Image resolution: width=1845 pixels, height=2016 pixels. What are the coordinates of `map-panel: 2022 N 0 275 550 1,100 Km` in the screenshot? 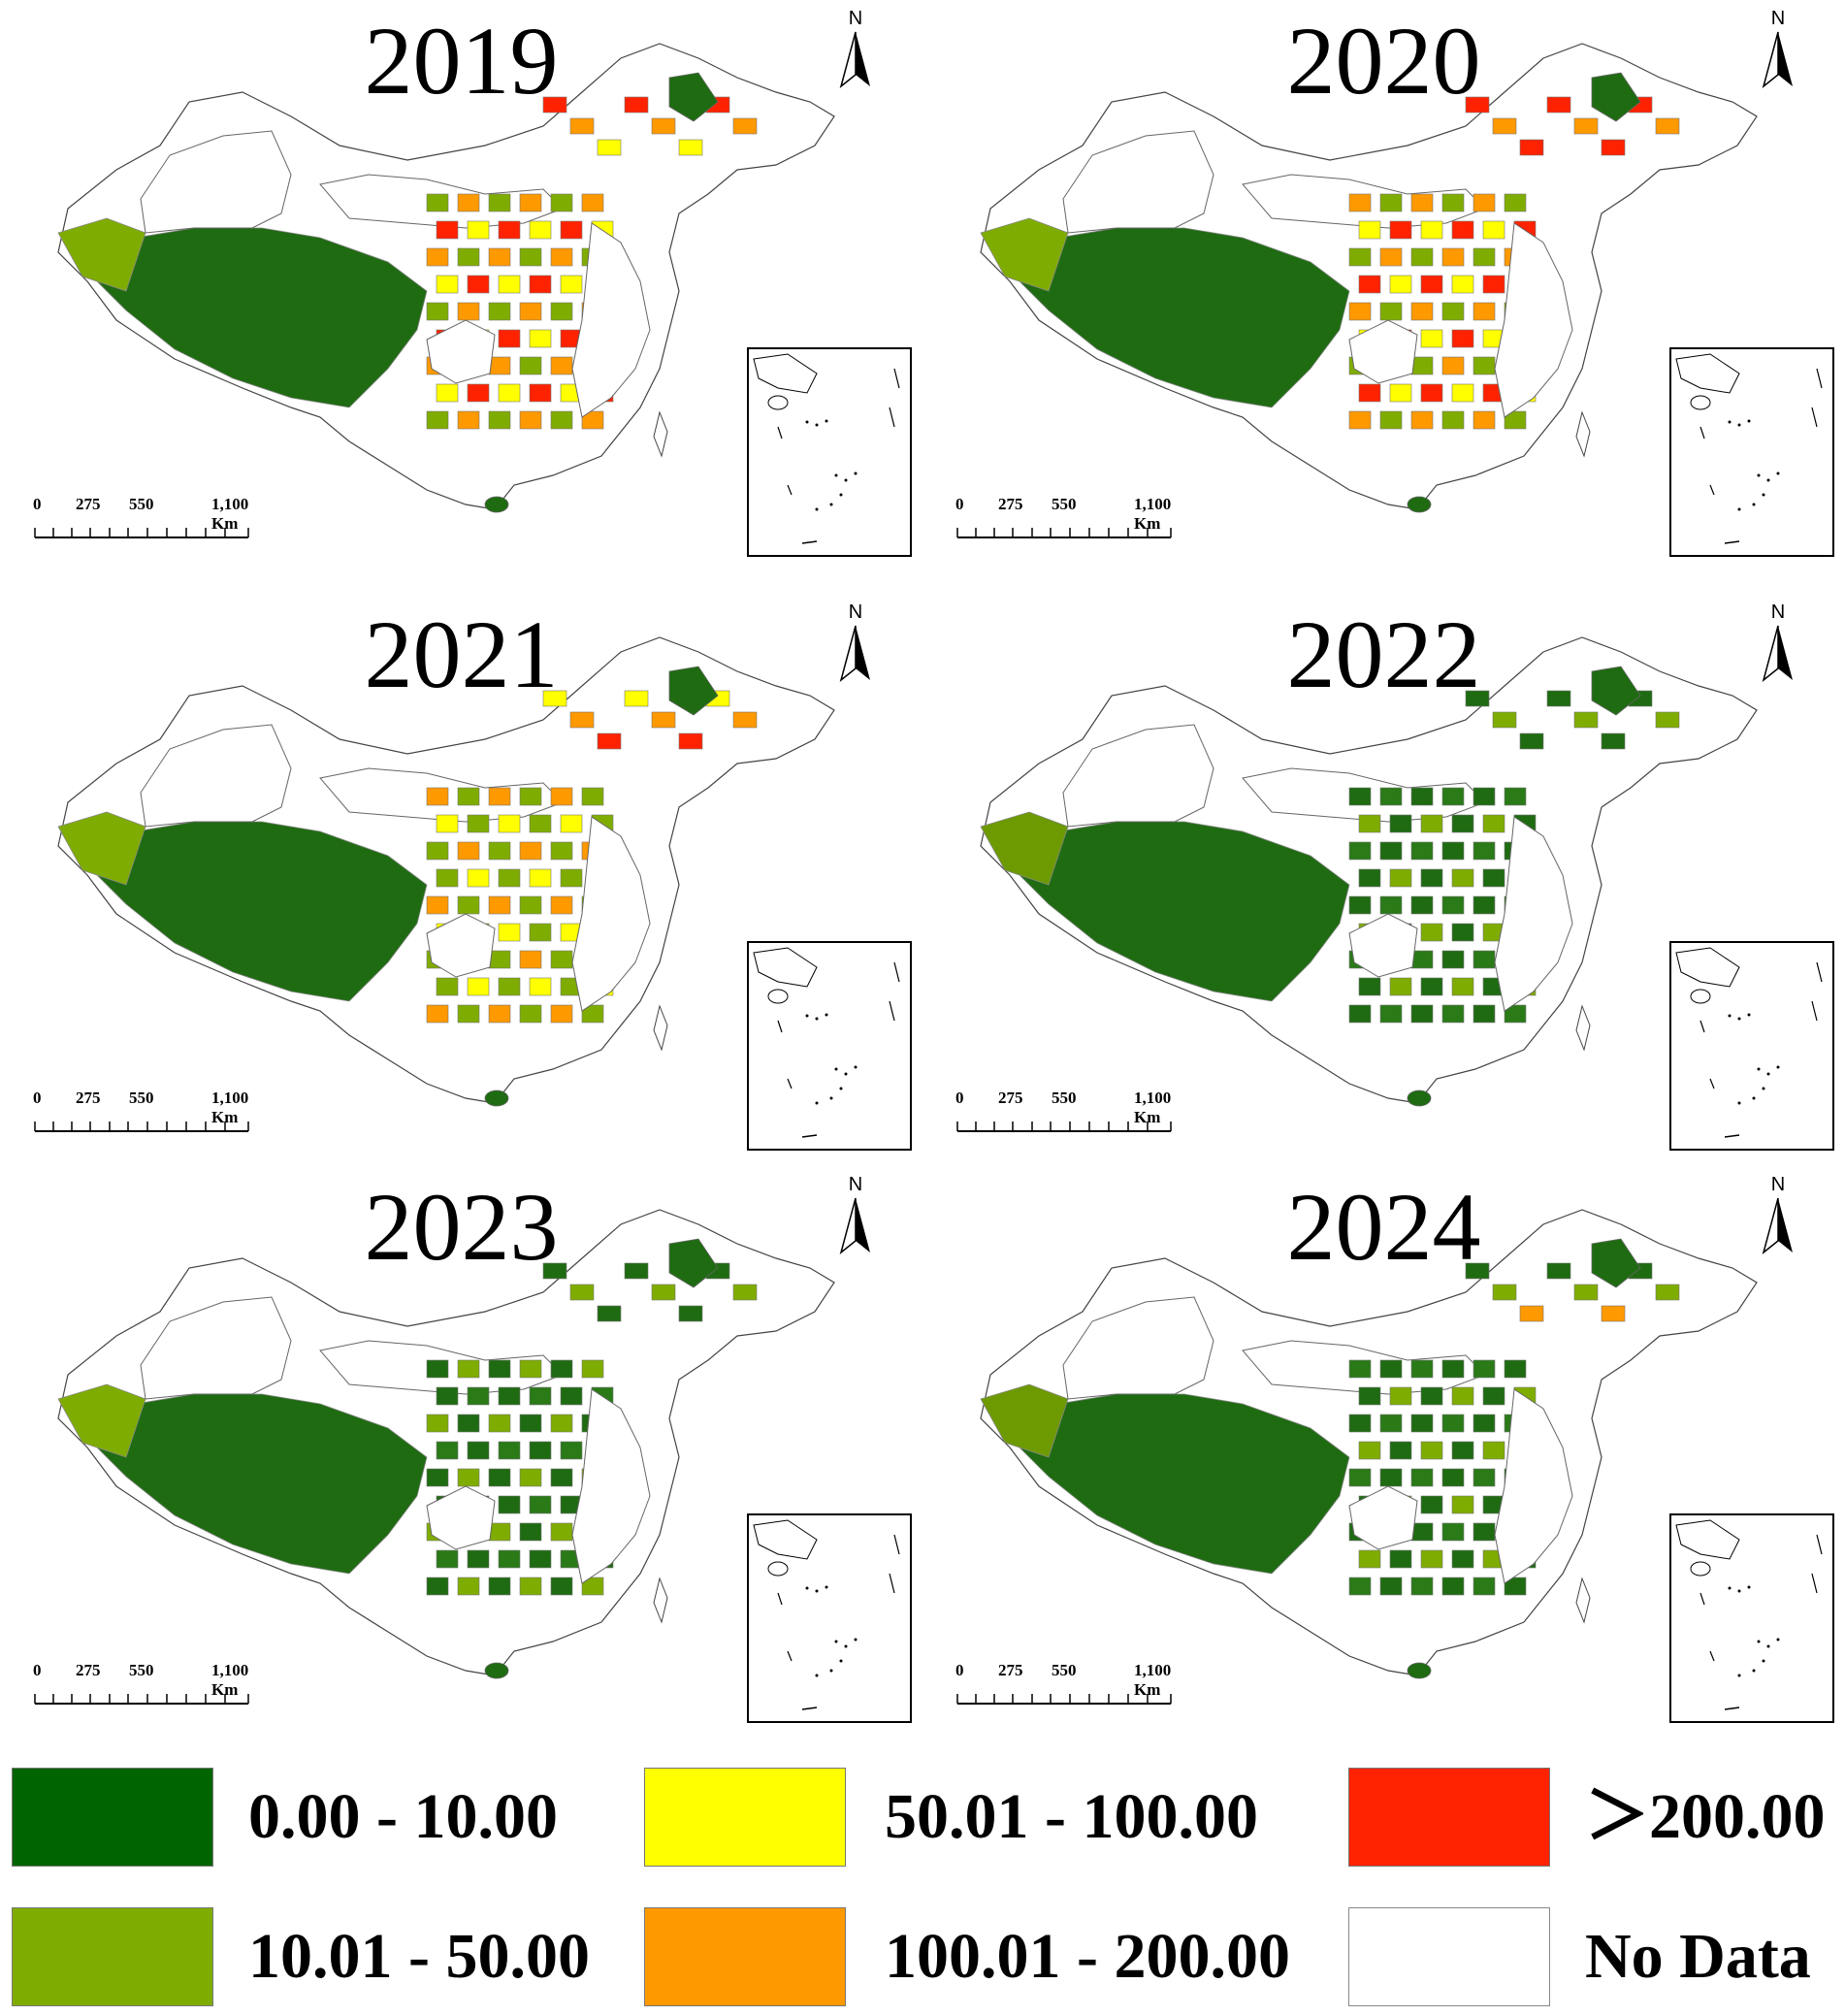 It's located at (1384, 889).